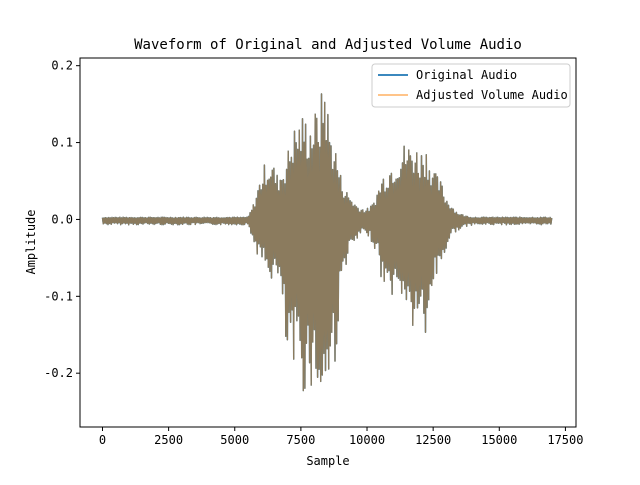 This screenshot has width=640, height=485. Describe the element at coordinates (565, 440) in the screenshot. I see `x-tick-label: 17500` at that location.